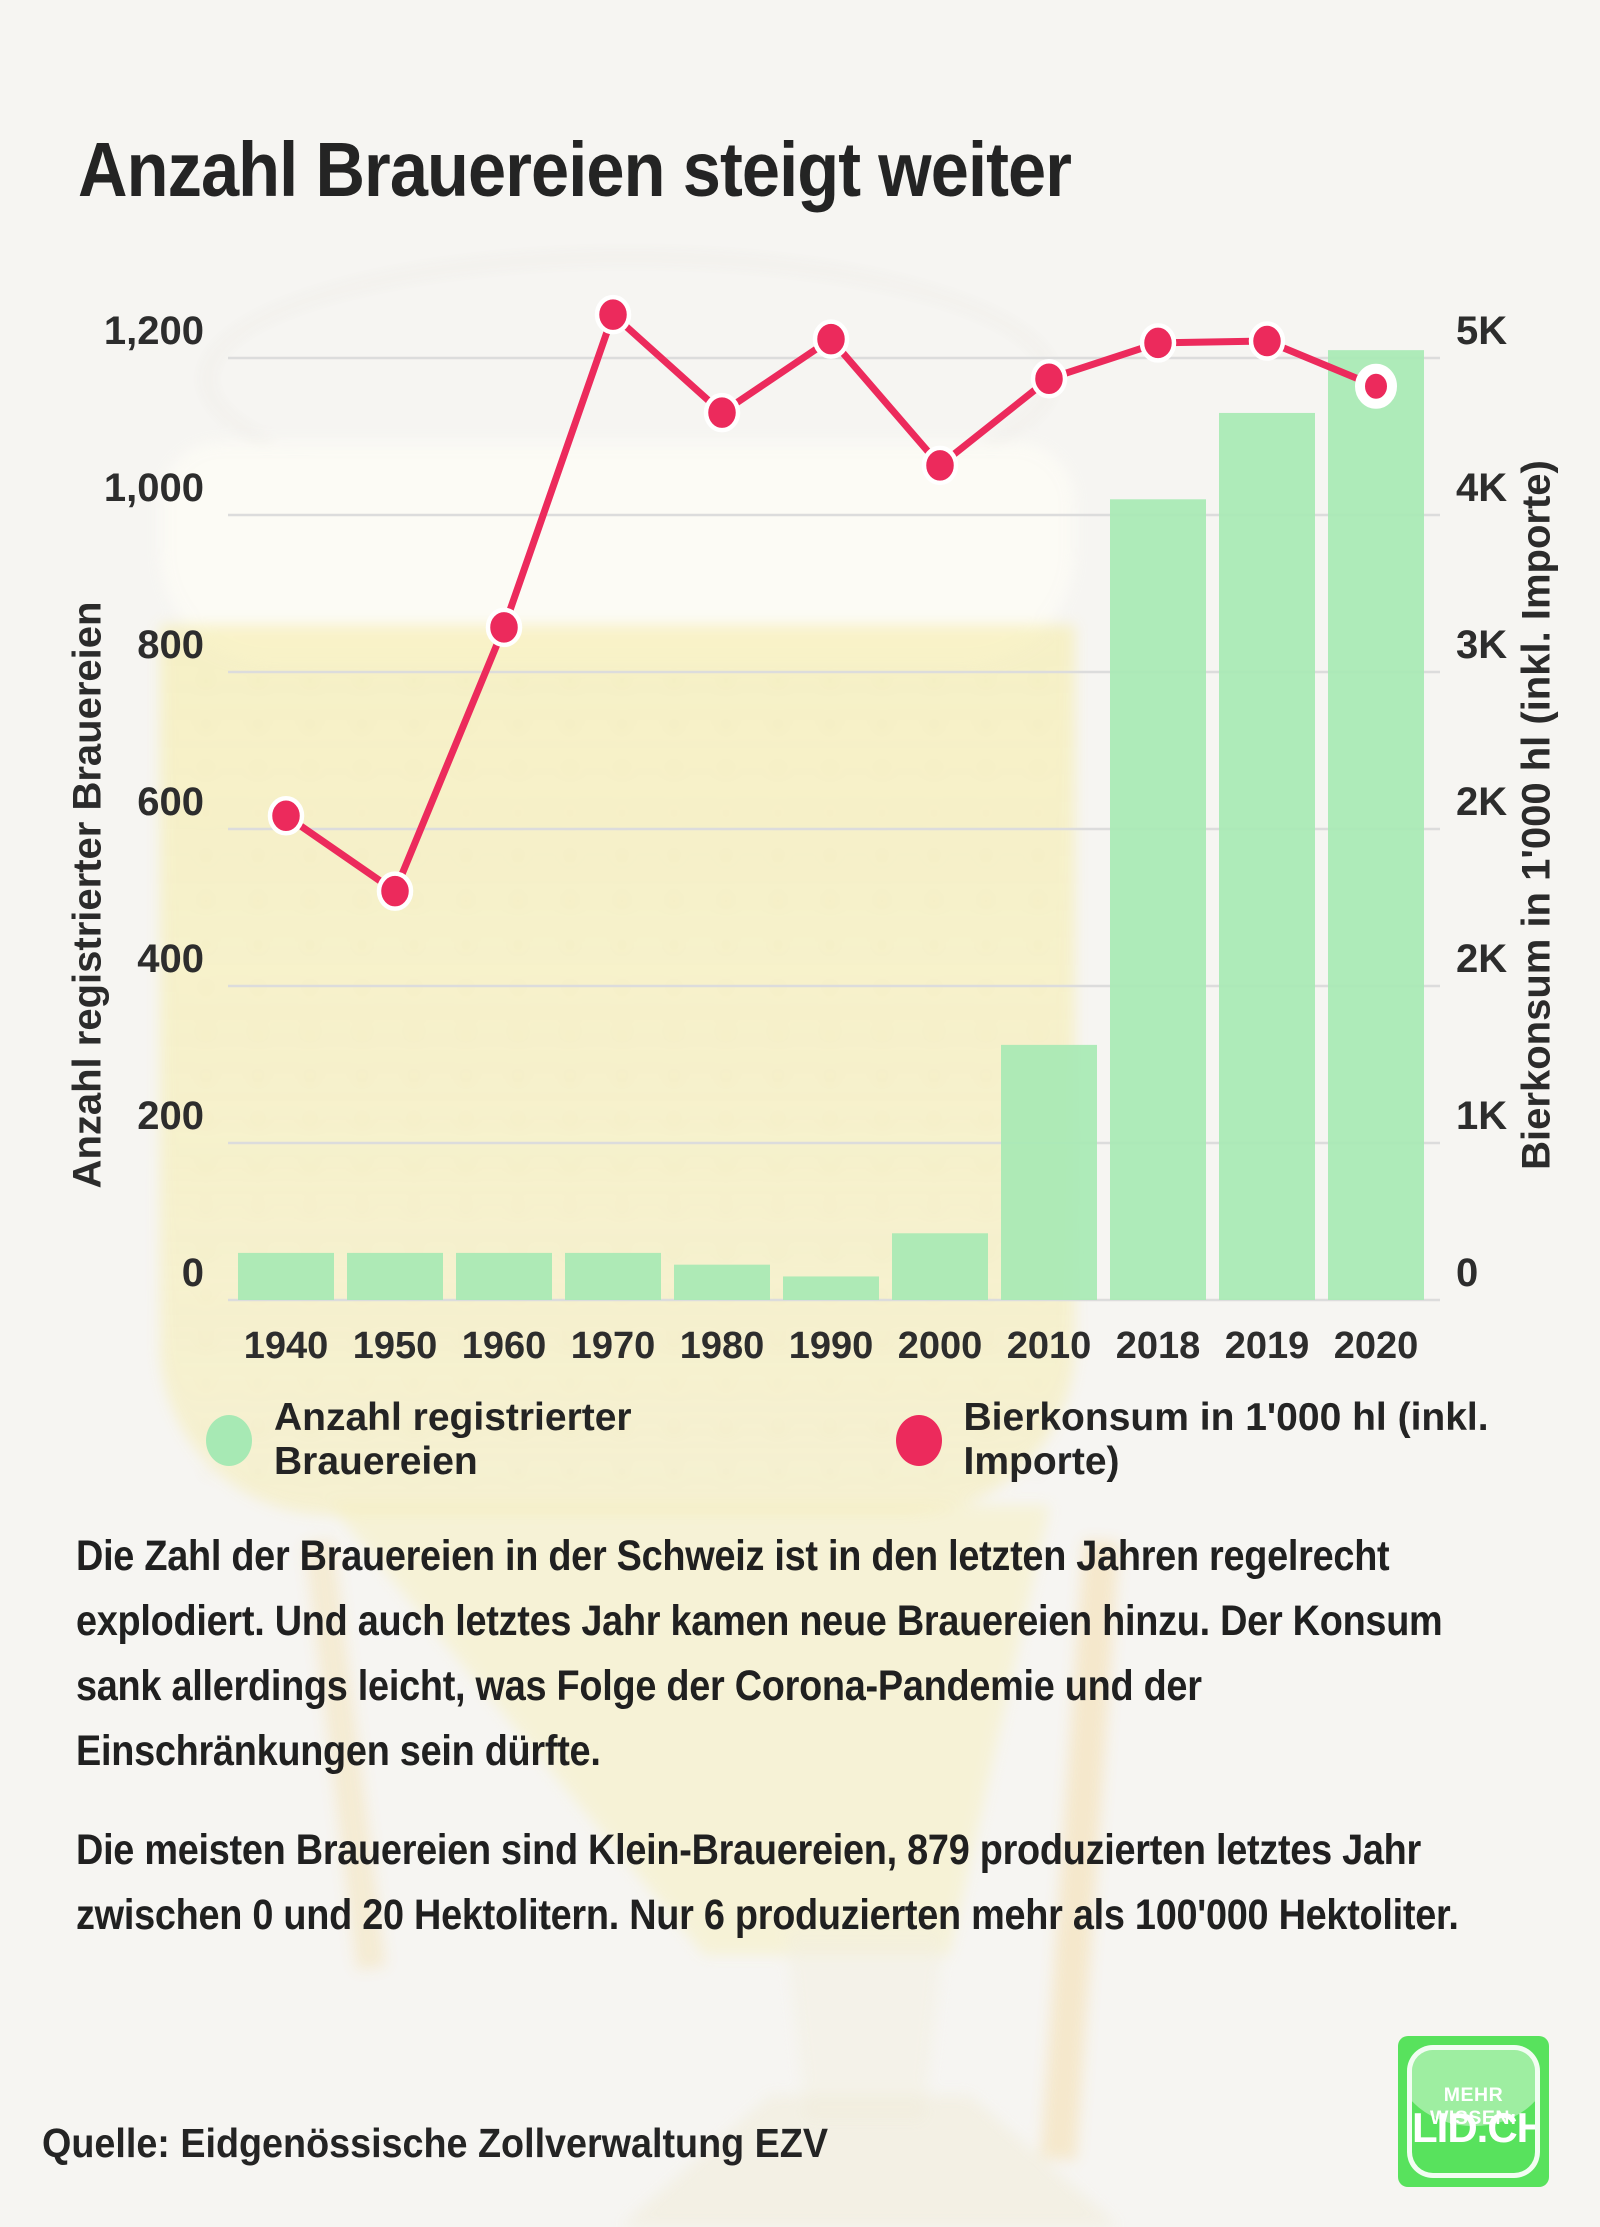  I want to click on x-label-2000: 2000, so click(940, 1346).